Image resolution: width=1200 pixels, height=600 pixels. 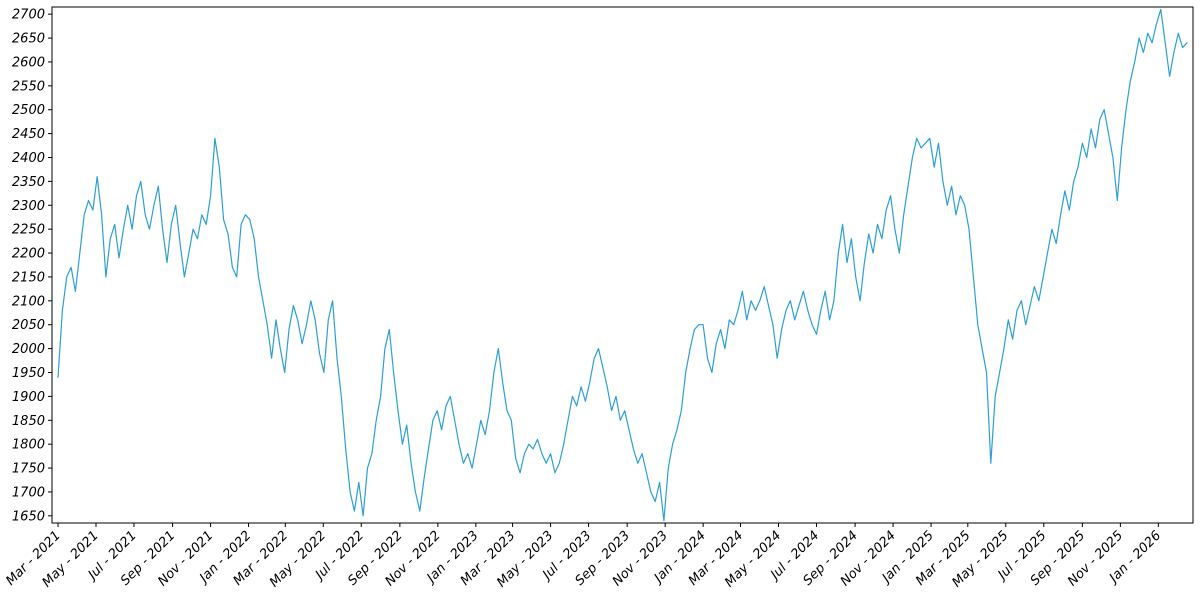 What do you see at coordinates (28, 492) in the screenshot?
I see `y-tick-label: 1700` at bounding box center [28, 492].